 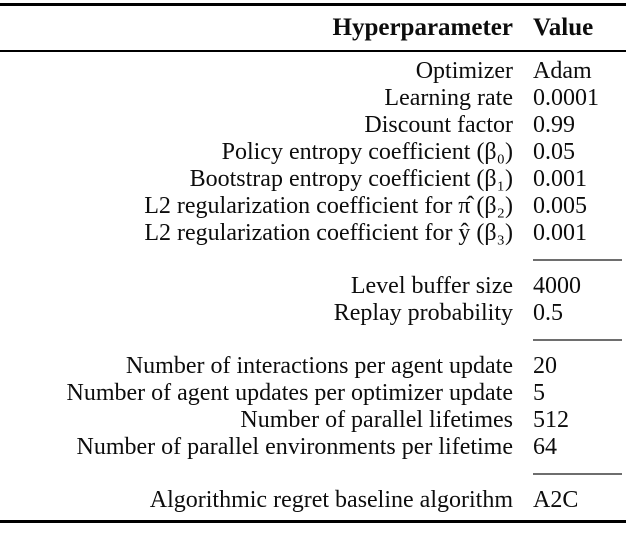 What do you see at coordinates (331, 500) in the screenshot?
I see `hyperparameter-label: Algorithmic regret baseline algorithm` at bounding box center [331, 500].